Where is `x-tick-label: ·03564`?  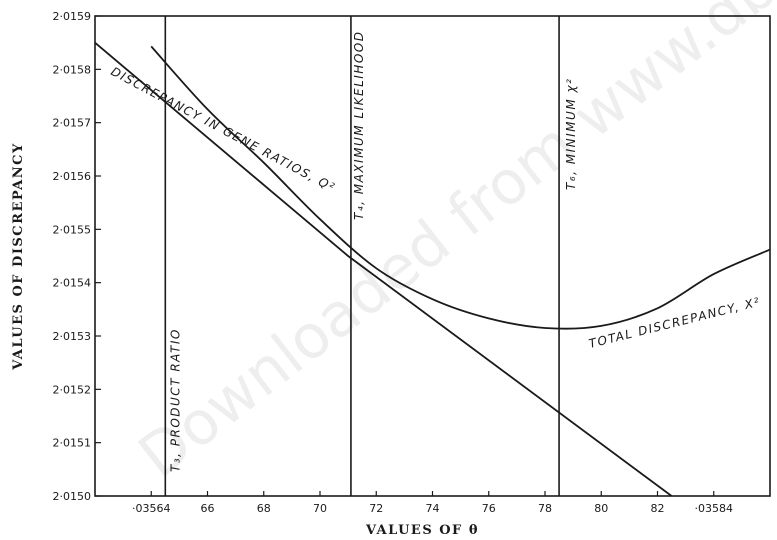
x-tick-label: ·03564 is located at coordinates (151, 508).